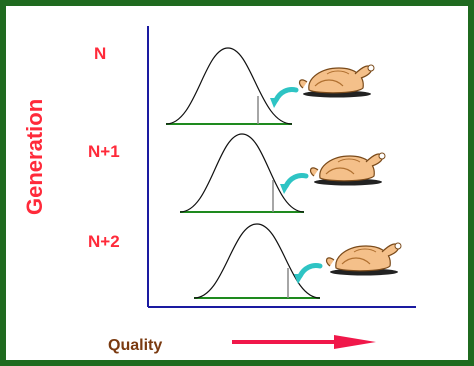 The image size is (474, 366). What do you see at coordinates (229, 86) in the screenshot?
I see `bell-curve-n` at bounding box center [229, 86].